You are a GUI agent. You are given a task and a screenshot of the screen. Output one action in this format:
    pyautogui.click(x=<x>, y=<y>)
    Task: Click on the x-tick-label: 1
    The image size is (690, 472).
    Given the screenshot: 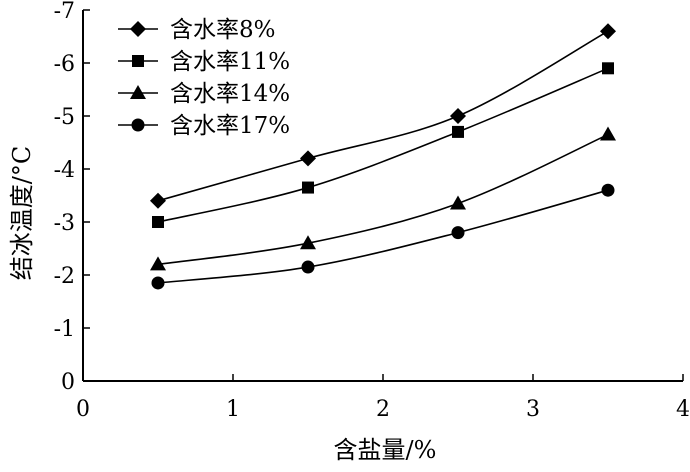 What is the action you would take?
    pyautogui.click(x=233, y=409)
    